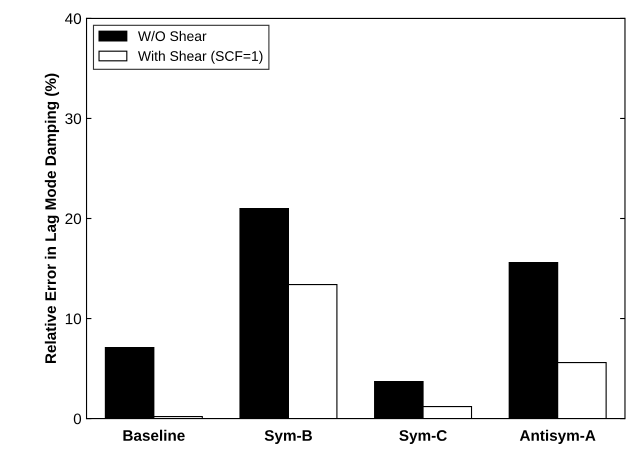  I want to click on x-tick-label: Antisym-A, so click(558, 437).